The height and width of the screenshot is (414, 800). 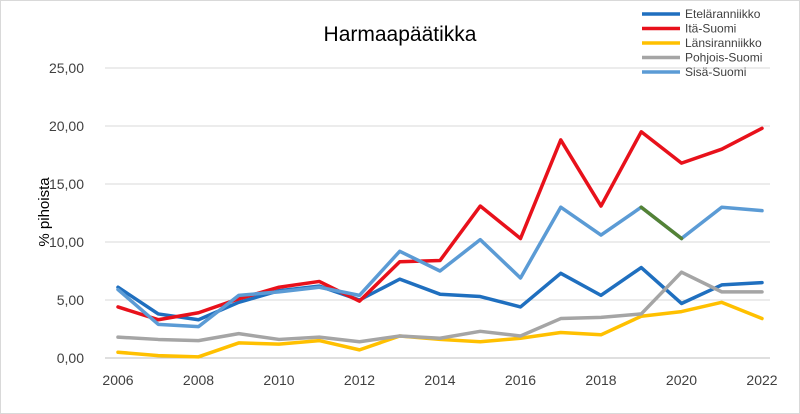 I want to click on y-tick-label: 25,00, so click(x=66, y=68).